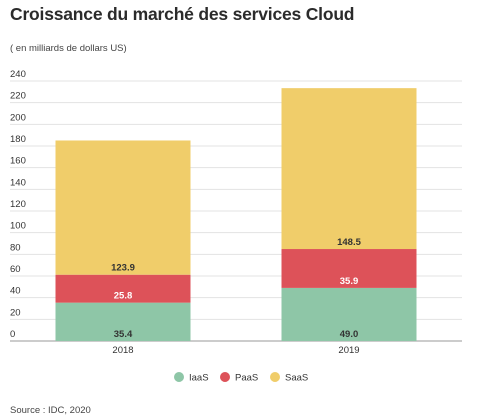  Describe the element at coordinates (122, 350) in the screenshot. I see `x-tick-label: 2018` at that location.